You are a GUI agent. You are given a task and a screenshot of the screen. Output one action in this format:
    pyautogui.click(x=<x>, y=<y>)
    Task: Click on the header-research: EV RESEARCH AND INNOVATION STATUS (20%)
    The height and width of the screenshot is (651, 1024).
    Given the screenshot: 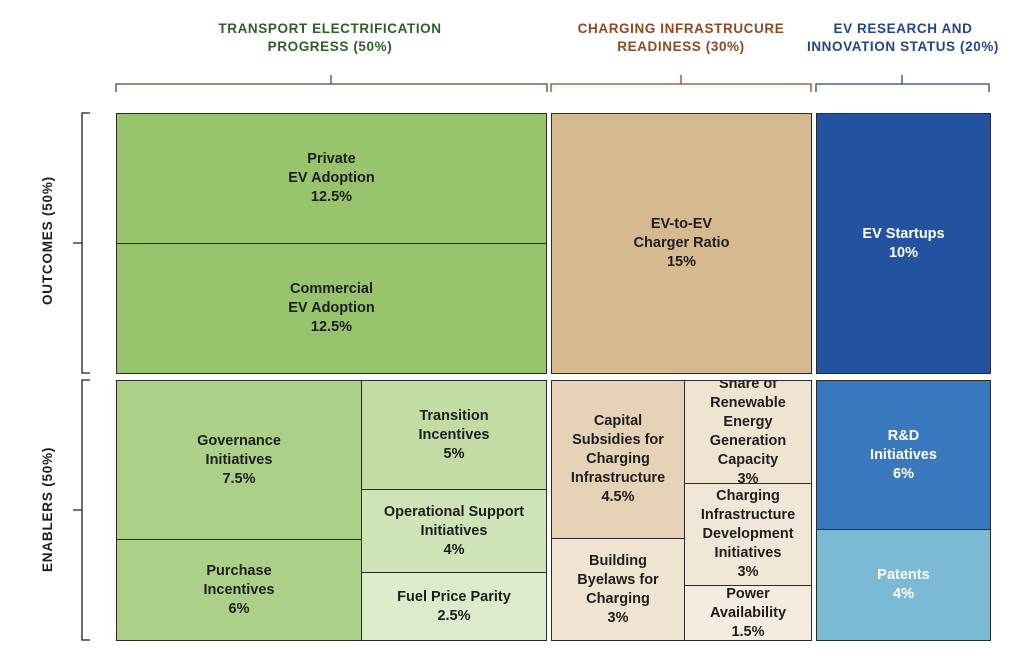 What is the action you would take?
    pyautogui.click(x=903, y=37)
    